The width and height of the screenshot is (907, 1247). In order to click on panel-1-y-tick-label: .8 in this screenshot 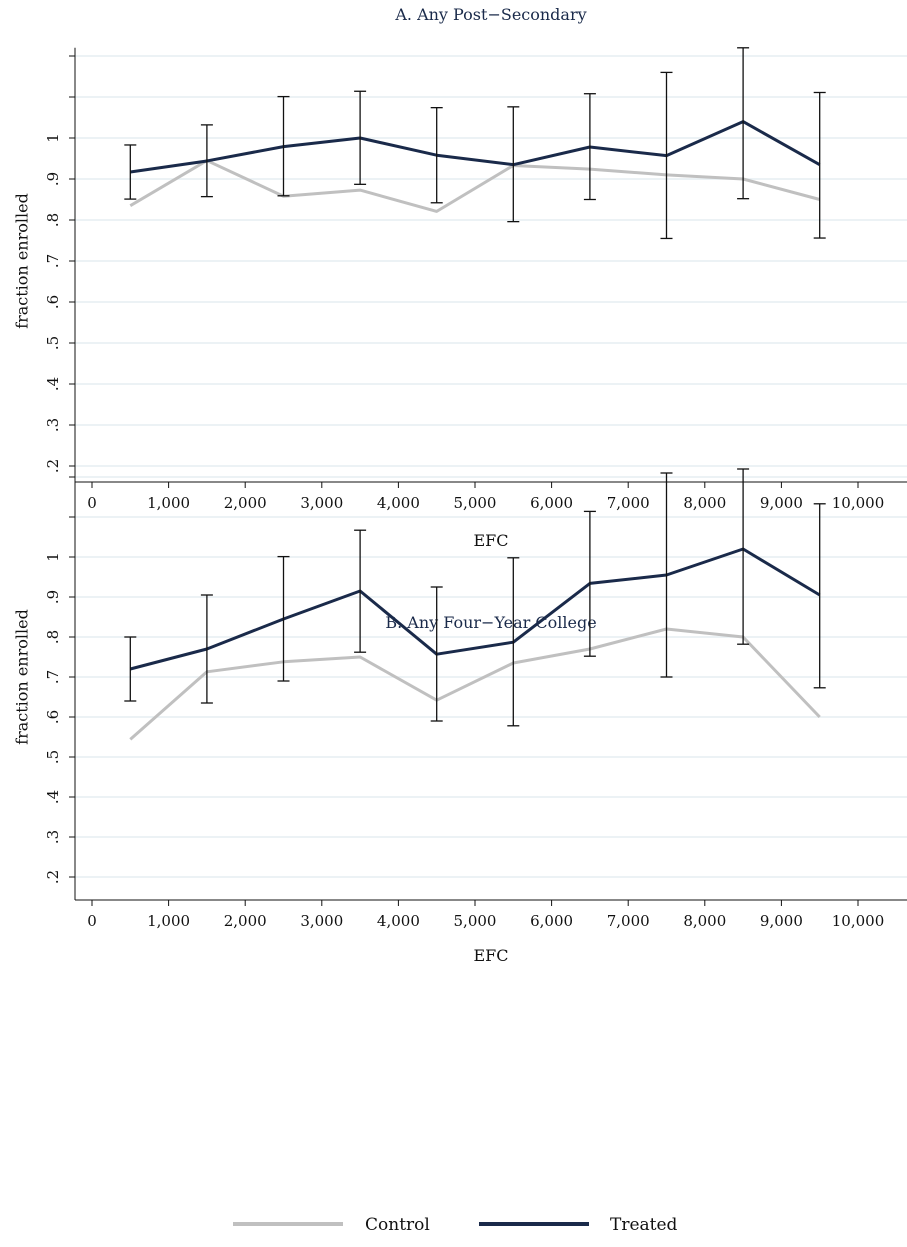, I will do `click(53, 637)`.